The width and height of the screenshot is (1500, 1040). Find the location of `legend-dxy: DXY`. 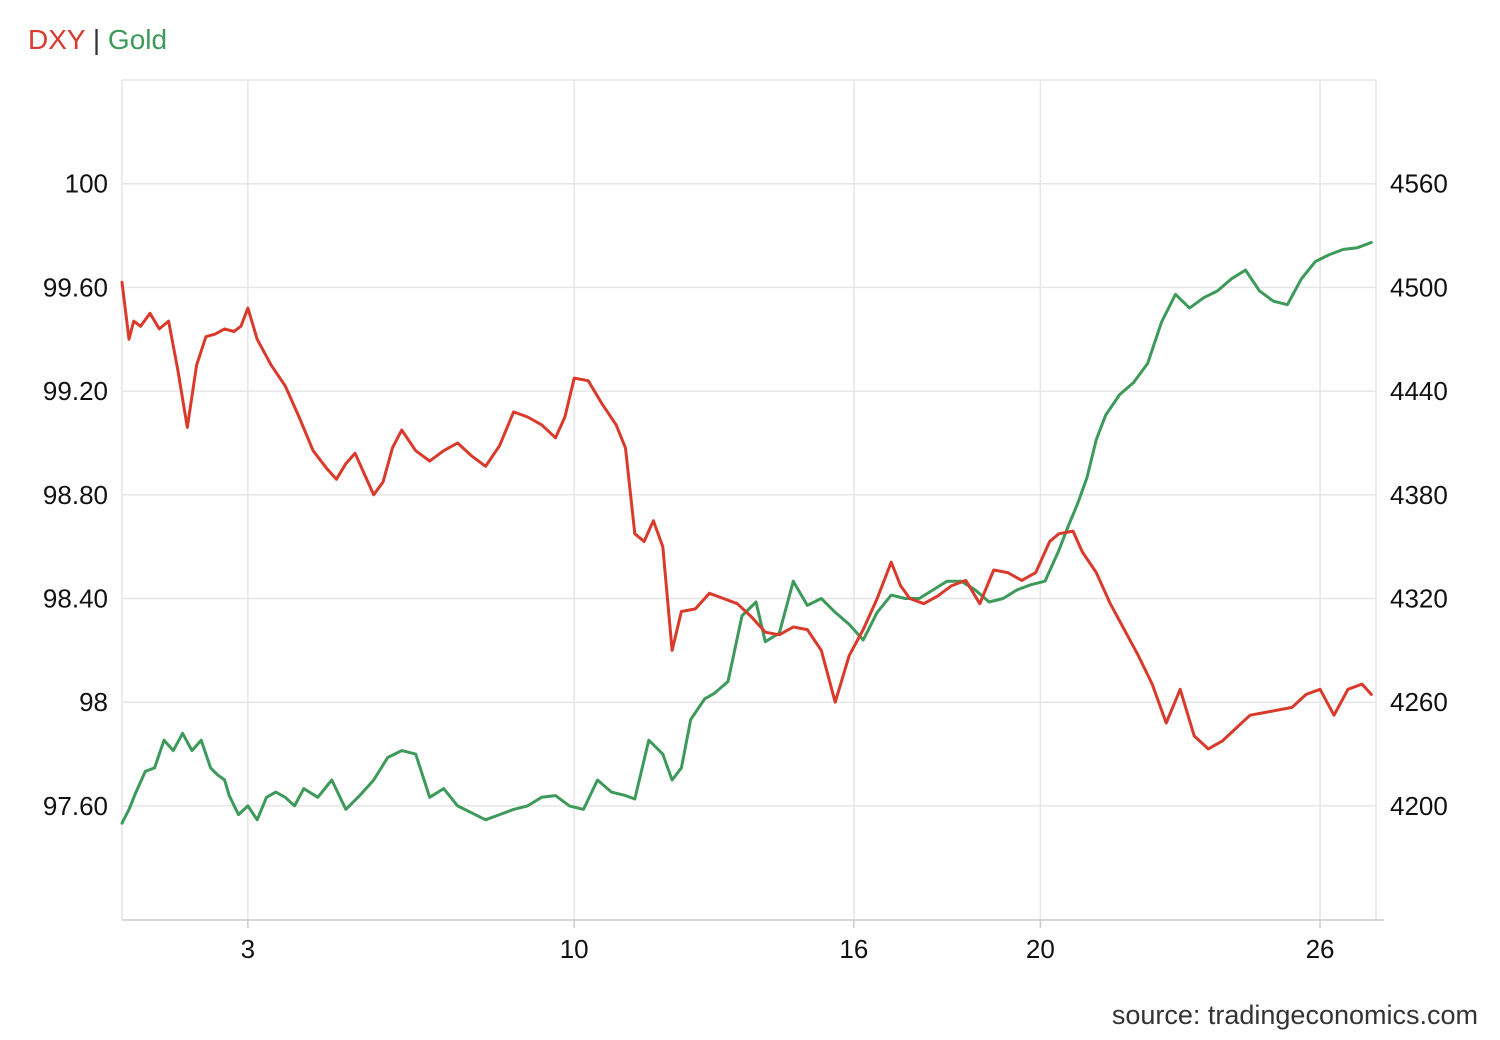

legend-dxy: DXY is located at coordinates (57, 39).